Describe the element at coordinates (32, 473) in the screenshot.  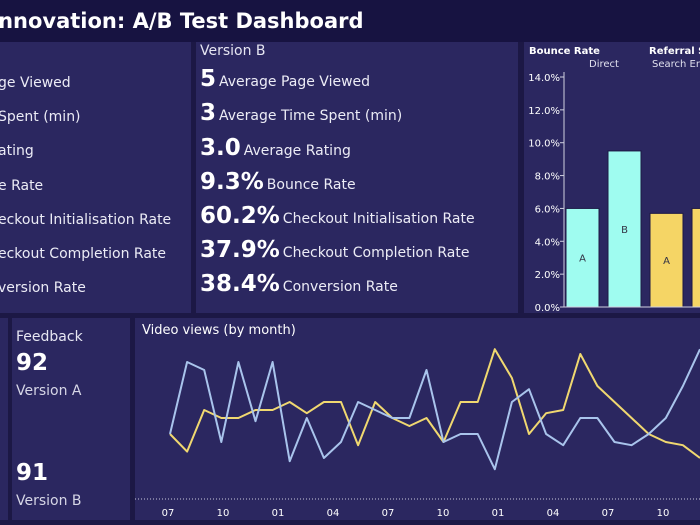
I see `feedback-b-value: 91` at that location.